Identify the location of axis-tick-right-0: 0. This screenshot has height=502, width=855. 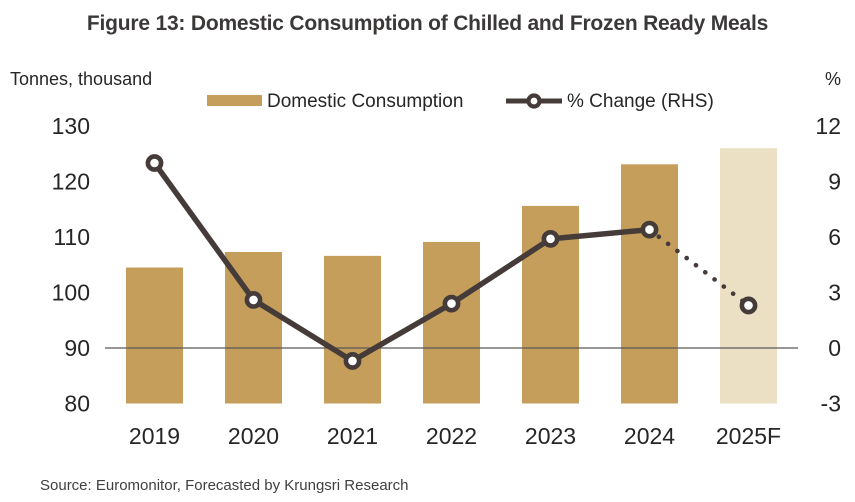
(834, 348).